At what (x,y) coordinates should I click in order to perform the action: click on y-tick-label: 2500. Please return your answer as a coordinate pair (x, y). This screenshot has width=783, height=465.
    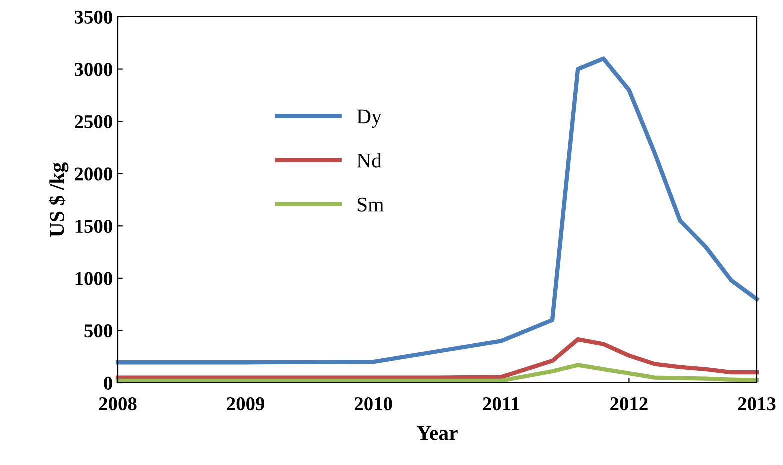
    Looking at the image, I should click on (93, 122).